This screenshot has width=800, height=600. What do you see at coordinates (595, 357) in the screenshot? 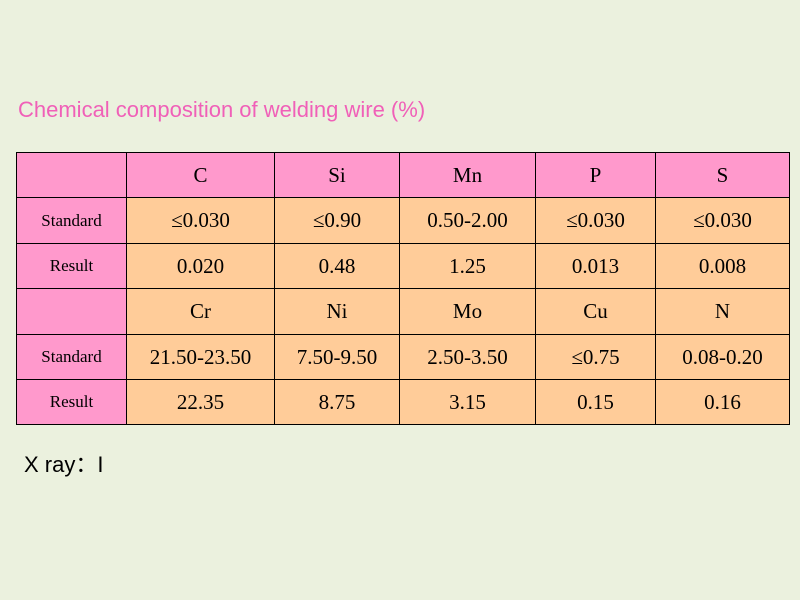
I see `value-cell: ≤0.75` at bounding box center [595, 357].